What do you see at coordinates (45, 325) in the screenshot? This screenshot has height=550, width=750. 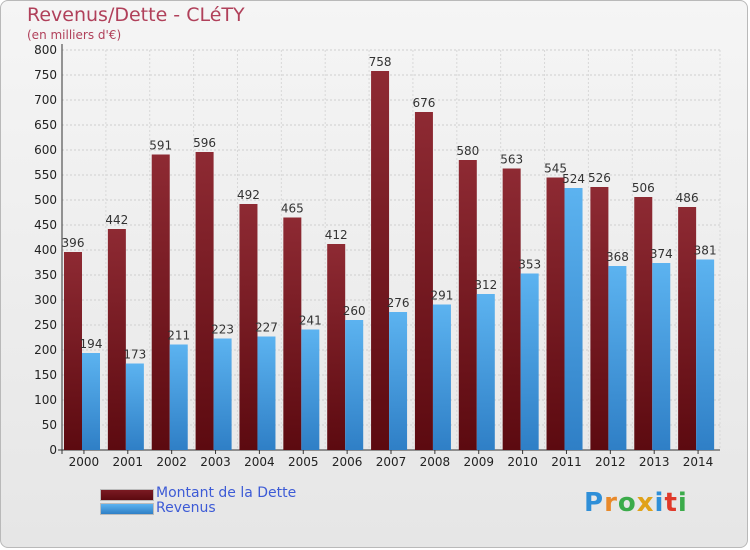 I see `y-tick-label: 250` at bounding box center [45, 325].